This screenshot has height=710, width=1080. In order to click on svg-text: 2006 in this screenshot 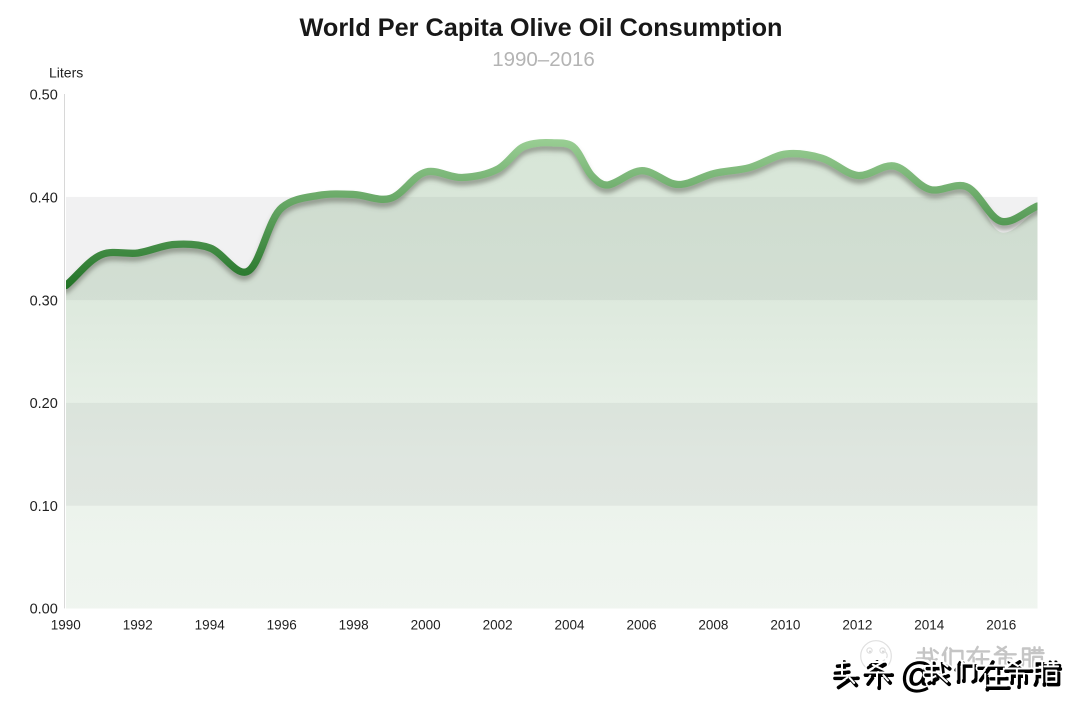, I will do `click(641, 624)`.